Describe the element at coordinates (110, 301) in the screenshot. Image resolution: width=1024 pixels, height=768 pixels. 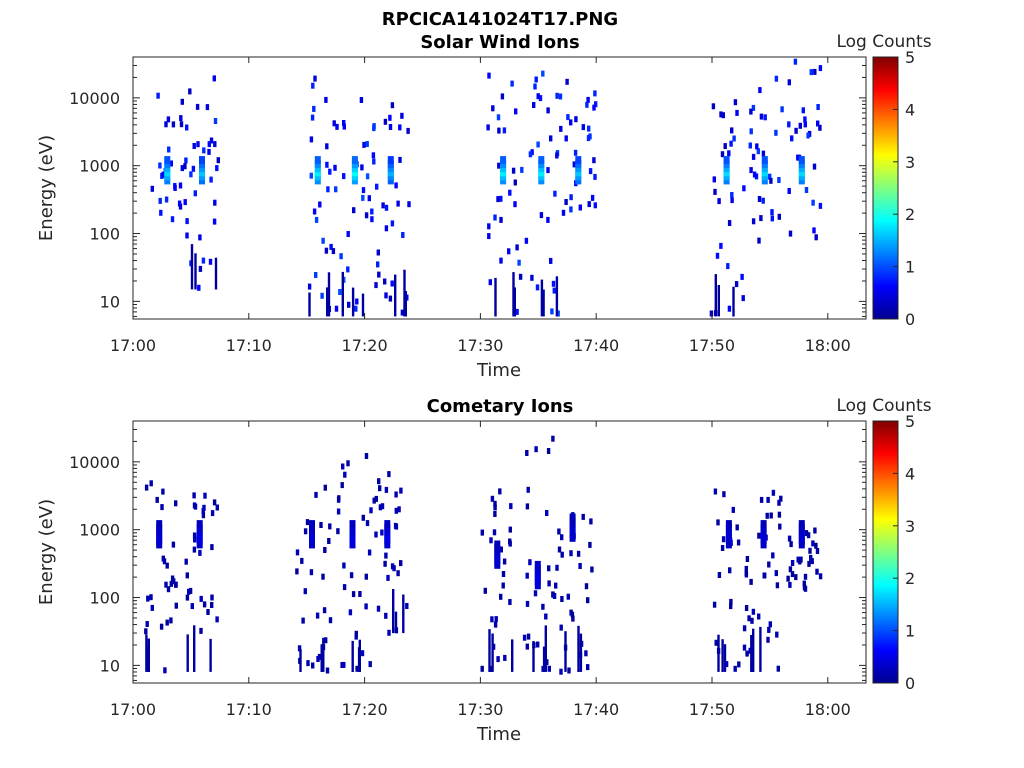
I see `y-tick-label: 10` at that location.